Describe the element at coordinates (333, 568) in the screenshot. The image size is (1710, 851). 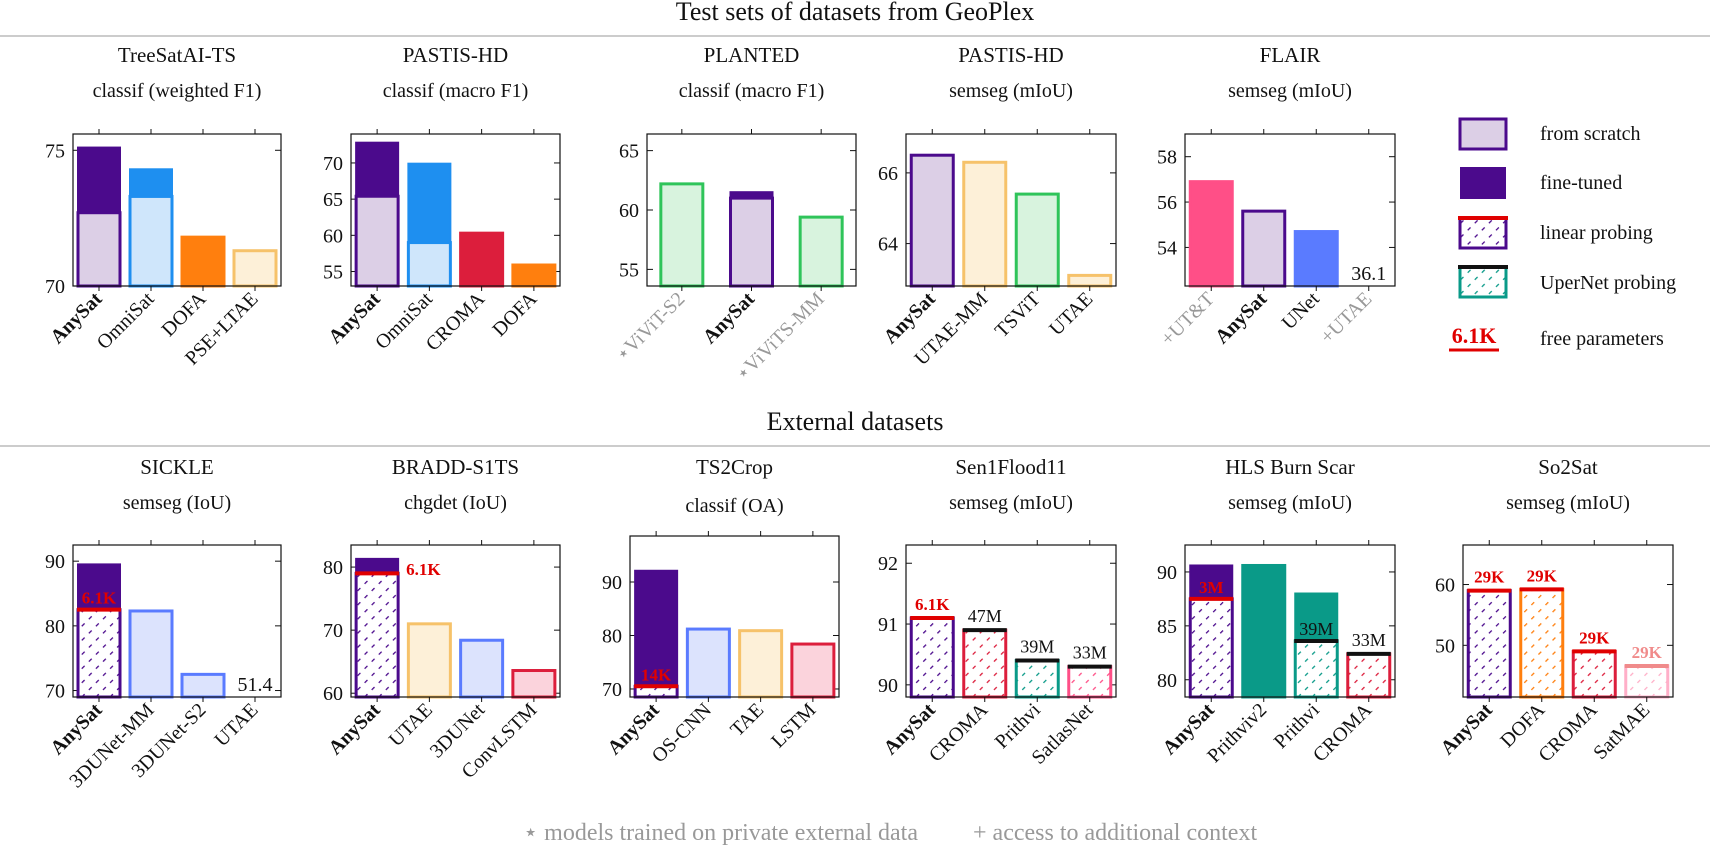
I see `y-tick-label: 80` at that location.